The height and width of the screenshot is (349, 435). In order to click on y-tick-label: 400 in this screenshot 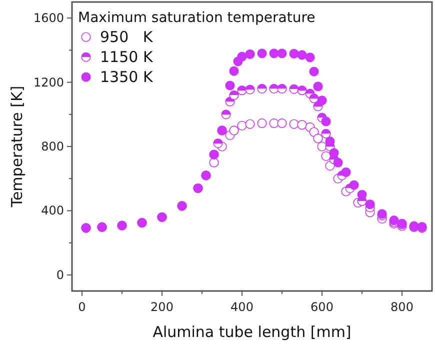, I will do `click(52, 211)`.